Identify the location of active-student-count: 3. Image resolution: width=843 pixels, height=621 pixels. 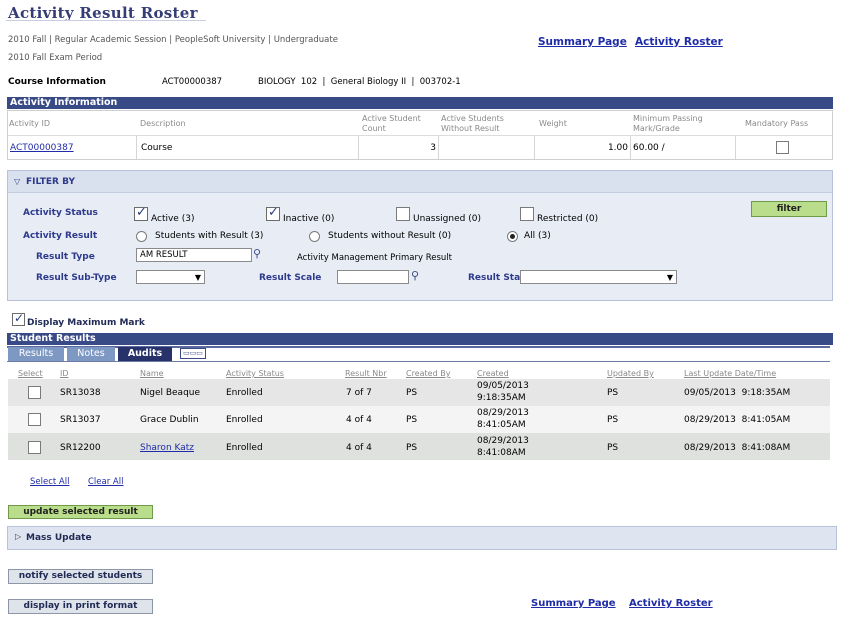
(433, 148).